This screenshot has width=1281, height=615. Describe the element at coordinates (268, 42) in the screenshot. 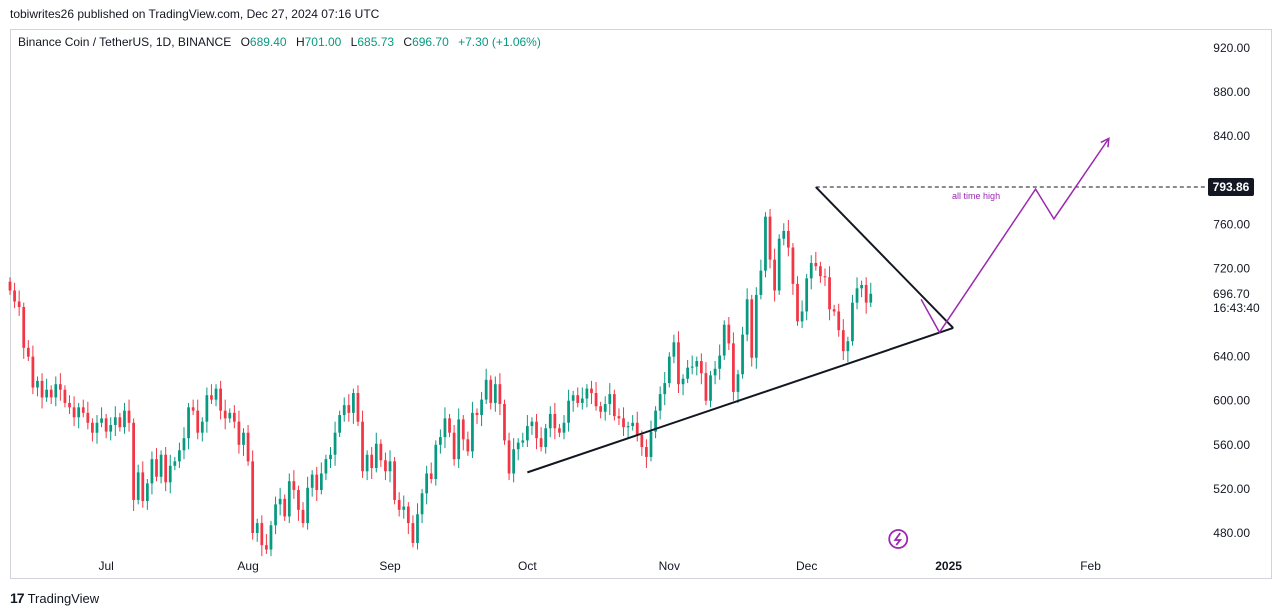

I see `open-value: 689.40` at that location.